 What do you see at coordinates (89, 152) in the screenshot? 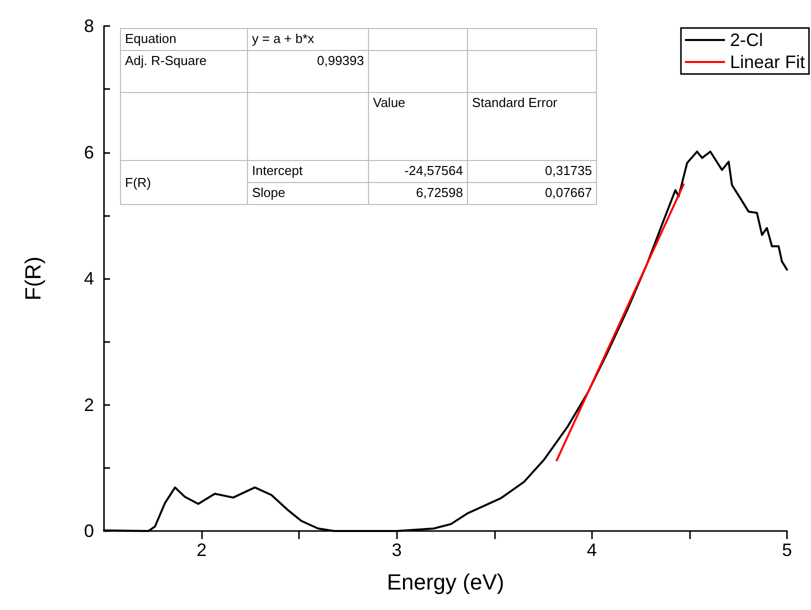
I see `y-tick-label: 6` at bounding box center [89, 152].